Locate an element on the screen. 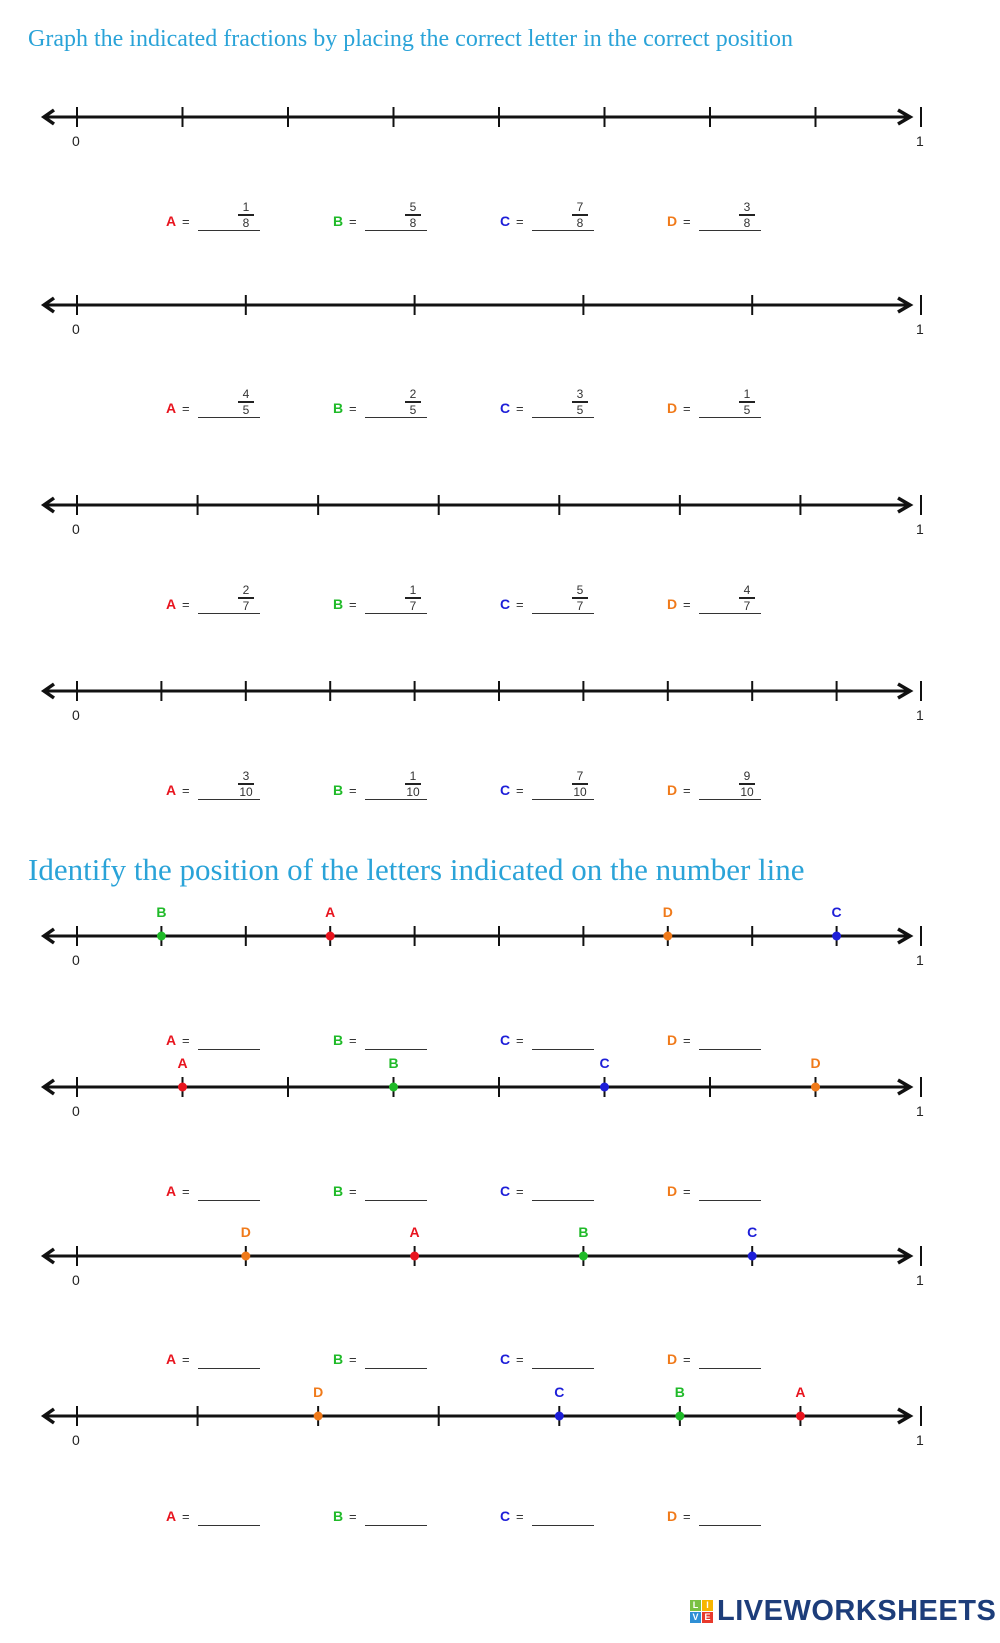  fraction: 9 10 is located at coordinates (747, 784).